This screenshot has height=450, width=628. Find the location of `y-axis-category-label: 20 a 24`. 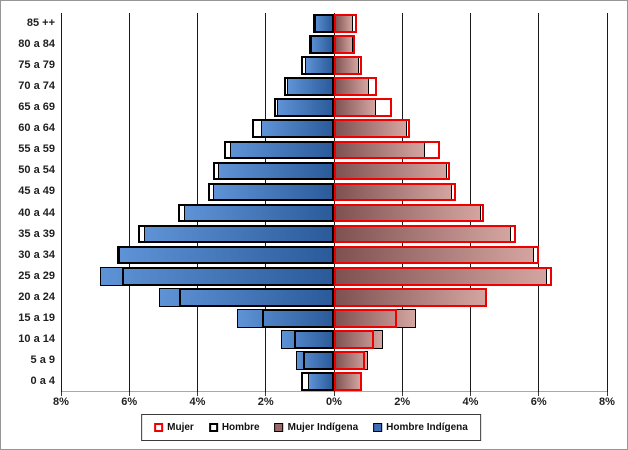

y-axis-category-label: 20 a 24 is located at coordinates (36, 296).